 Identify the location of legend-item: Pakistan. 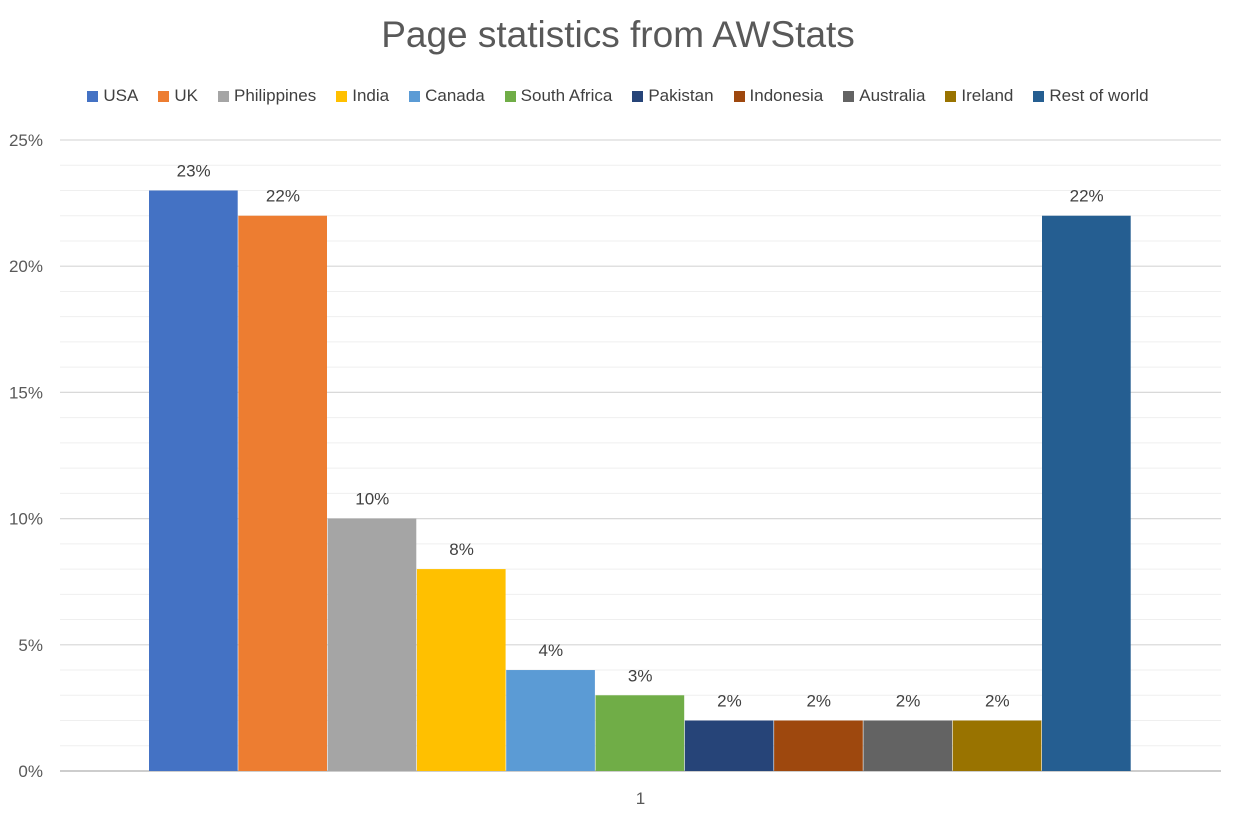
(673, 96).